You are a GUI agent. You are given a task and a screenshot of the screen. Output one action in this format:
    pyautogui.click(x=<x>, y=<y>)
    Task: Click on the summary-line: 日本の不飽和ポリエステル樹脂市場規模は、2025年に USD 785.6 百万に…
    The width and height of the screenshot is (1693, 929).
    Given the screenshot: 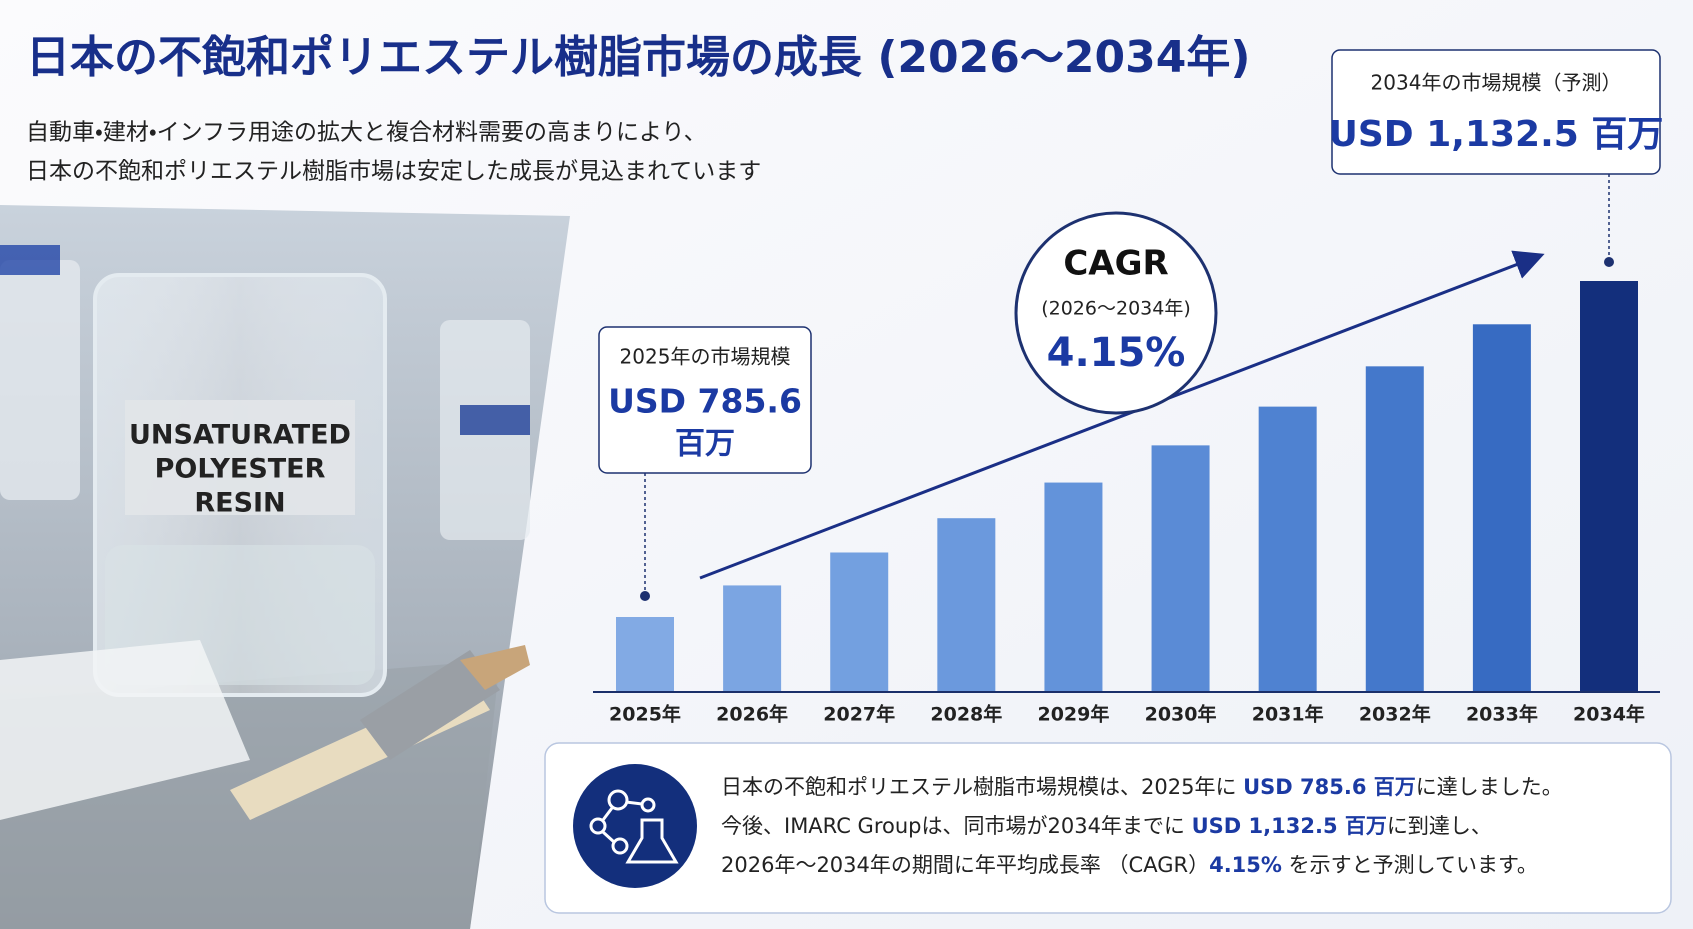 What is the action you would take?
    pyautogui.click(x=1142, y=787)
    